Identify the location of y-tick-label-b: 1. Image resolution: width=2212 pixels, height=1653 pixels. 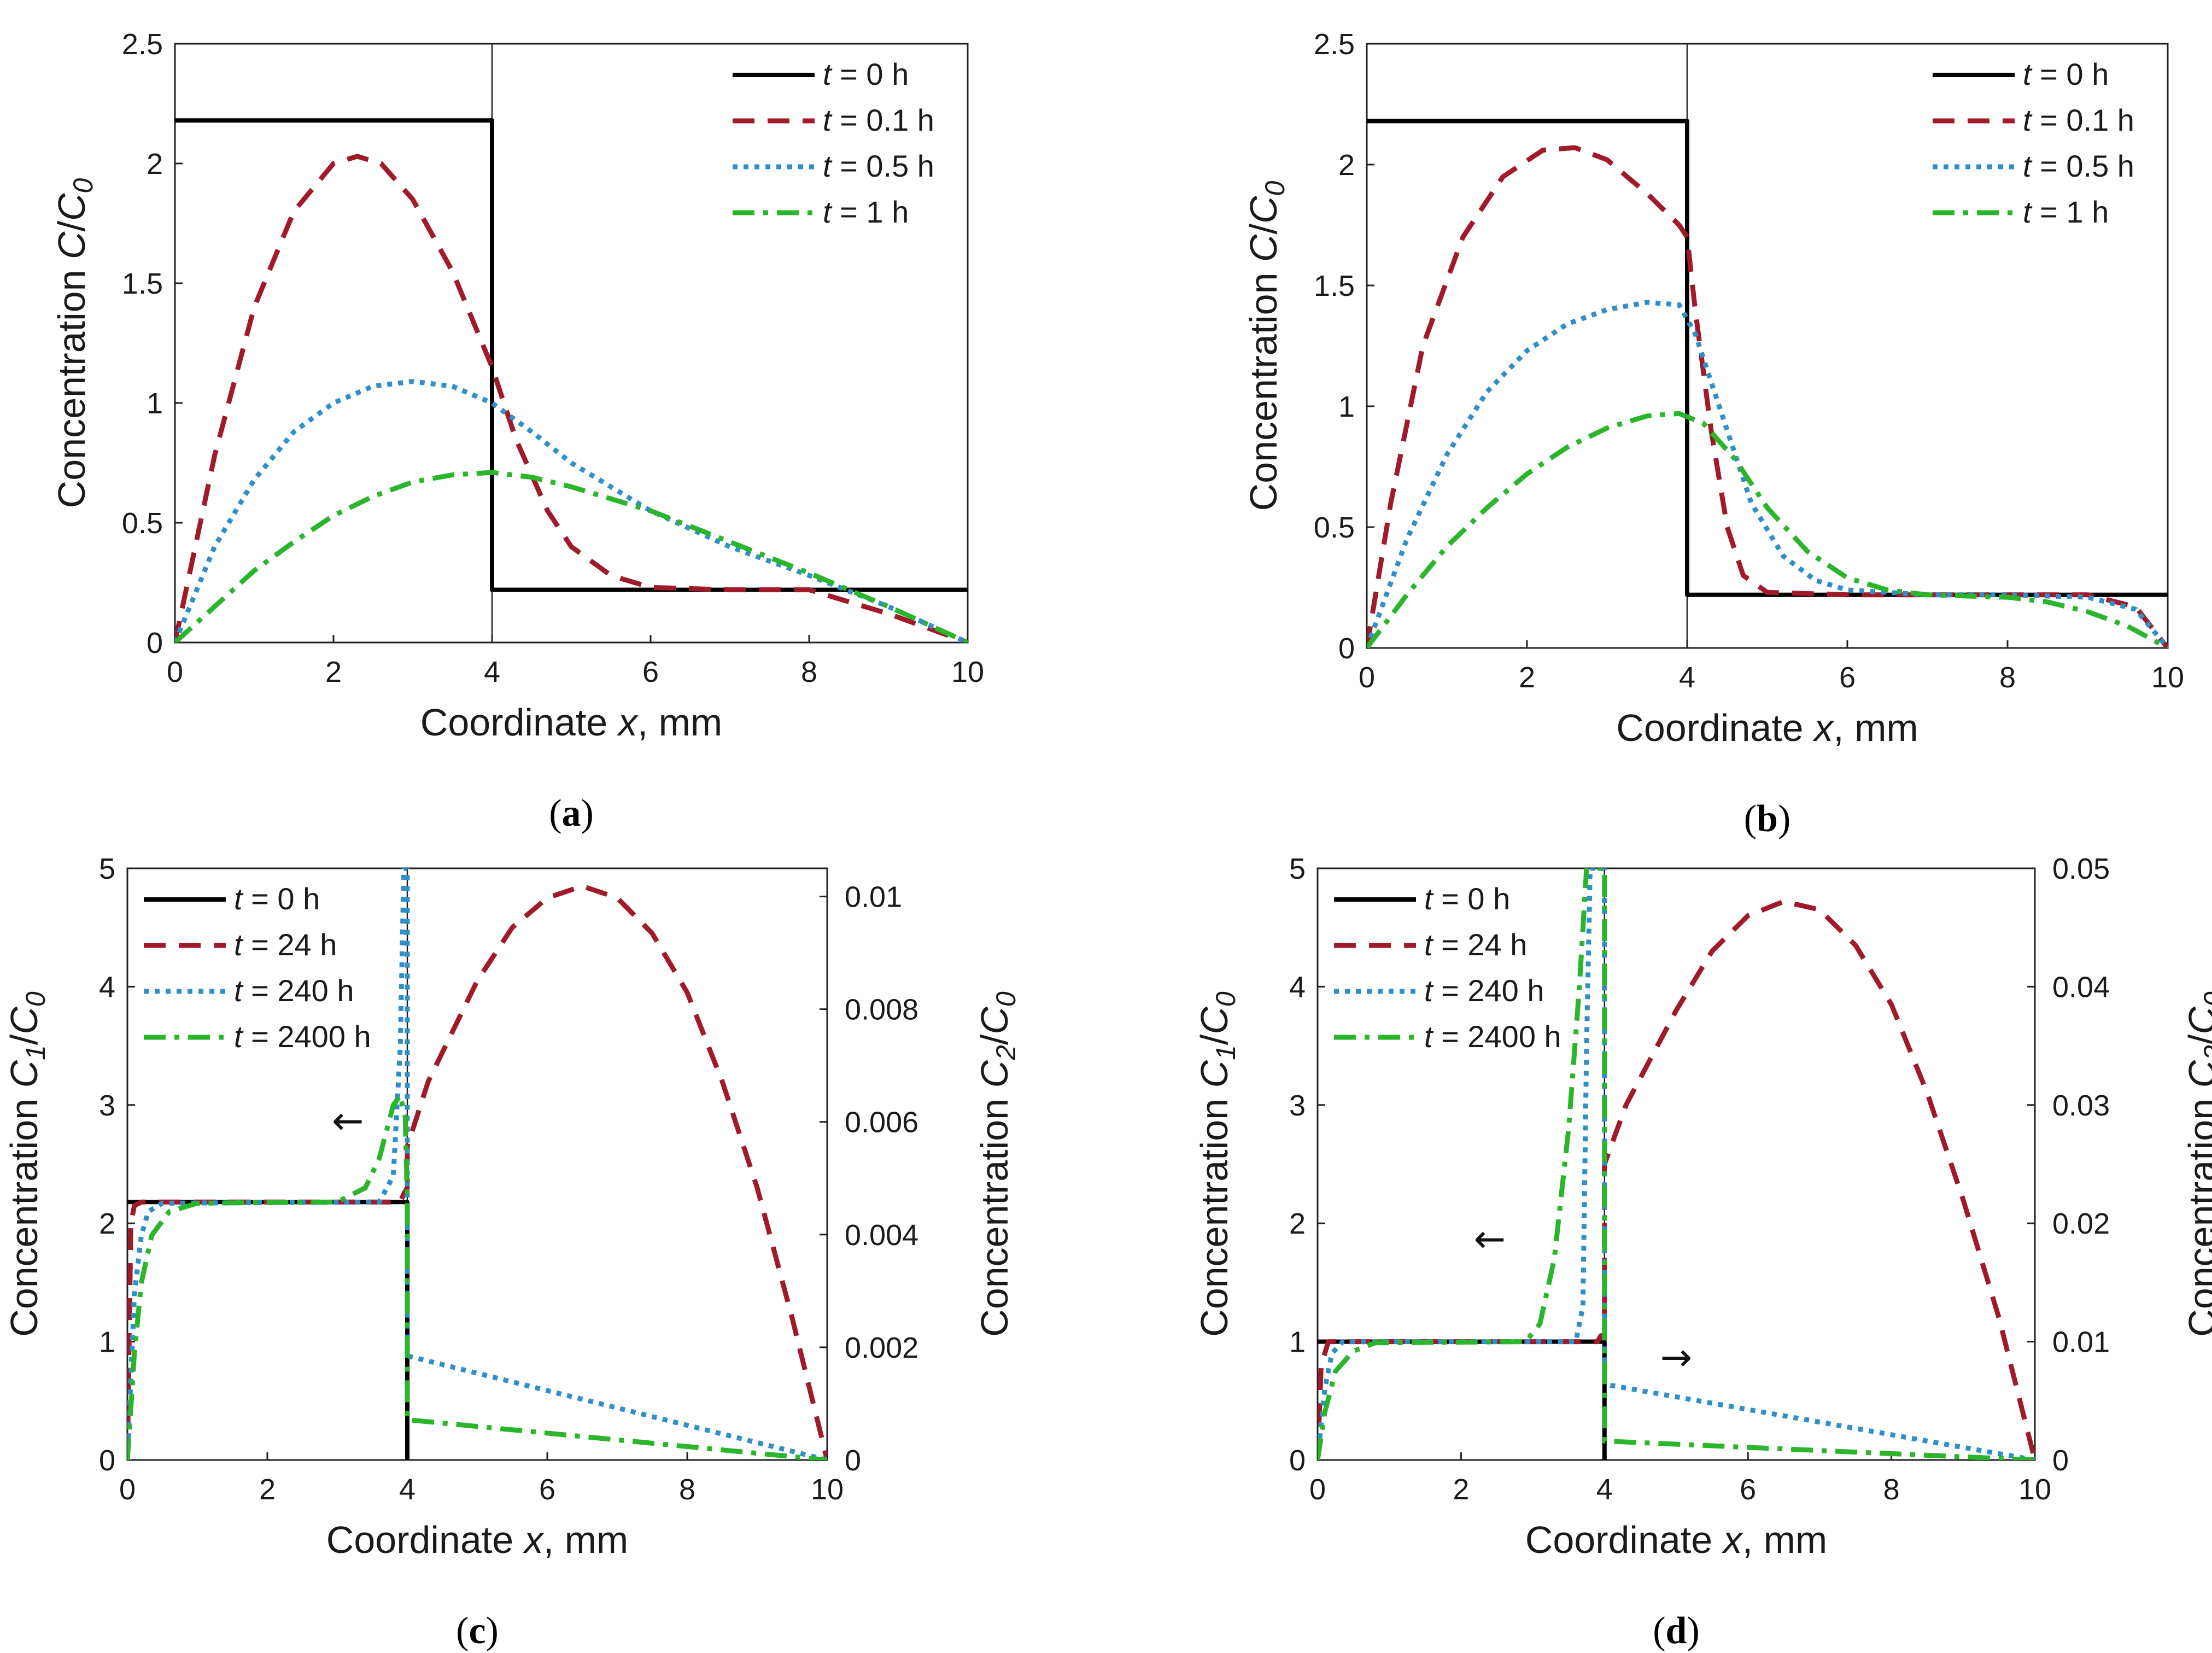
(1347, 406).